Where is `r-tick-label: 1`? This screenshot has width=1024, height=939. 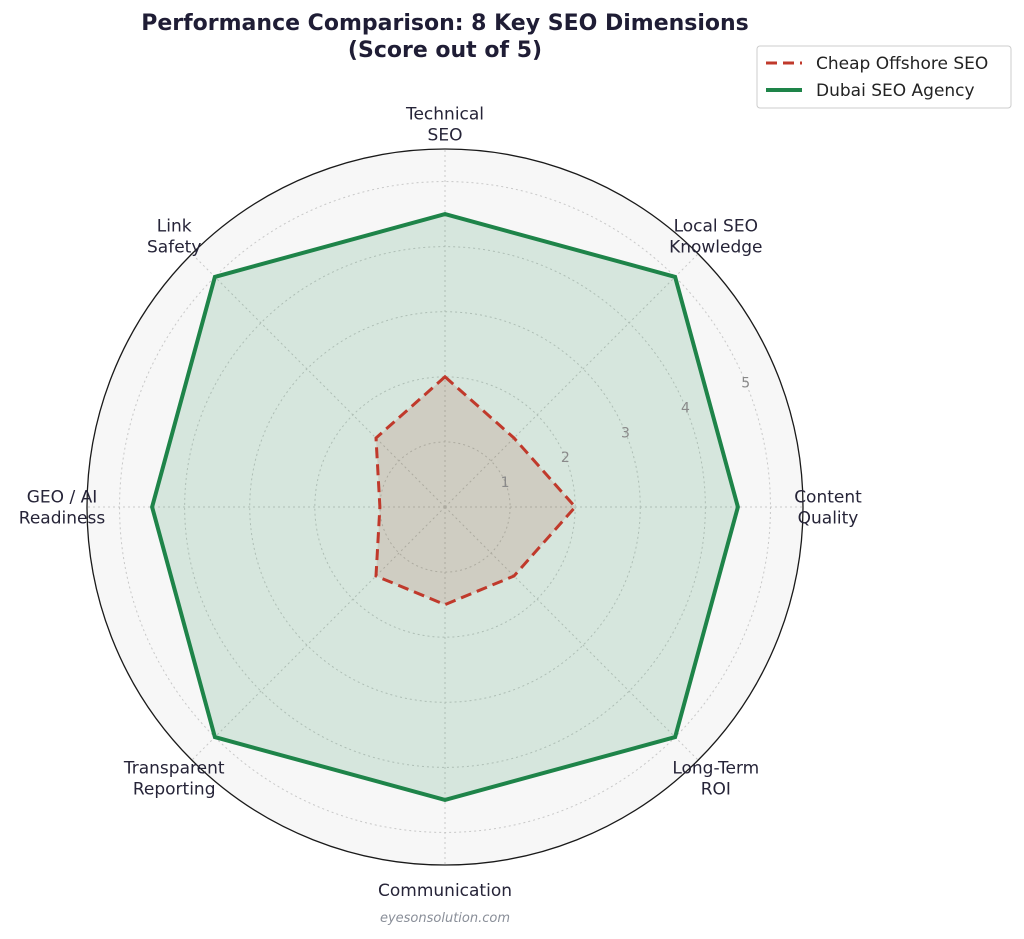
r-tick-label: 1 is located at coordinates (505, 483).